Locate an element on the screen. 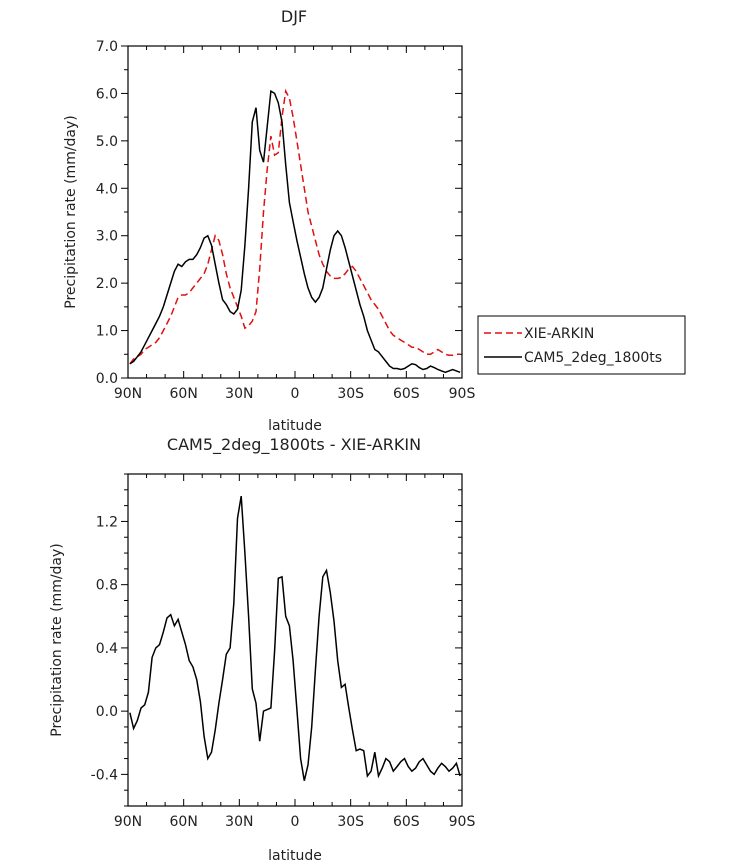  bottom-chart-title: CAM5_2deg_1800ts - XIE-ARKIN is located at coordinates (294, 445).